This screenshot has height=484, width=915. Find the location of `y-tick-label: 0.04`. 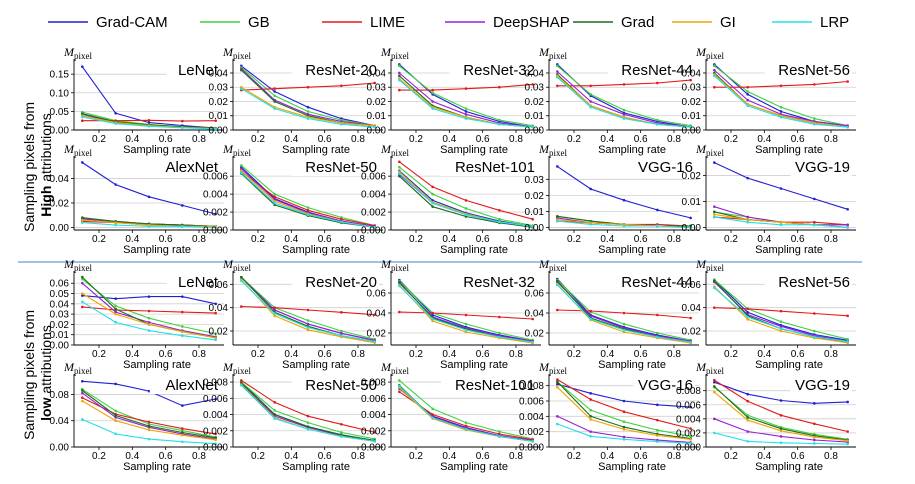

y-tick-label: 0.04 is located at coordinates (535, 314).